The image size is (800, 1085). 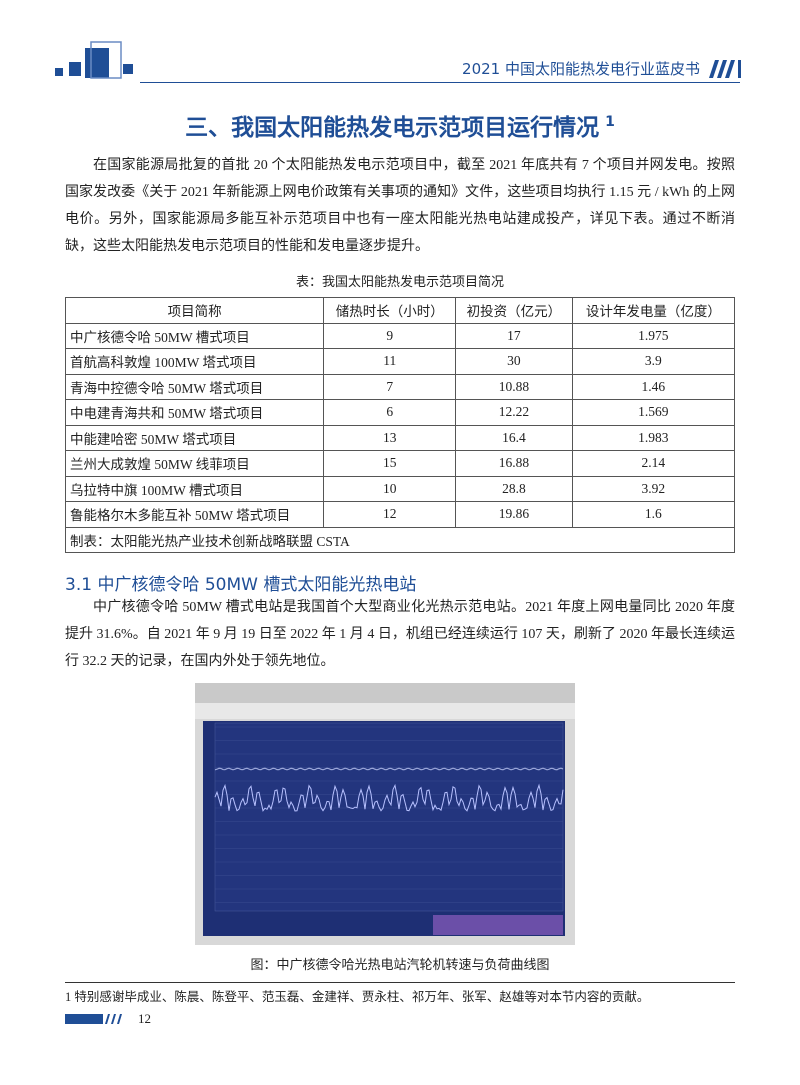 What do you see at coordinates (94, 60) in the screenshot?
I see `header-logo` at bounding box center [94, 60].